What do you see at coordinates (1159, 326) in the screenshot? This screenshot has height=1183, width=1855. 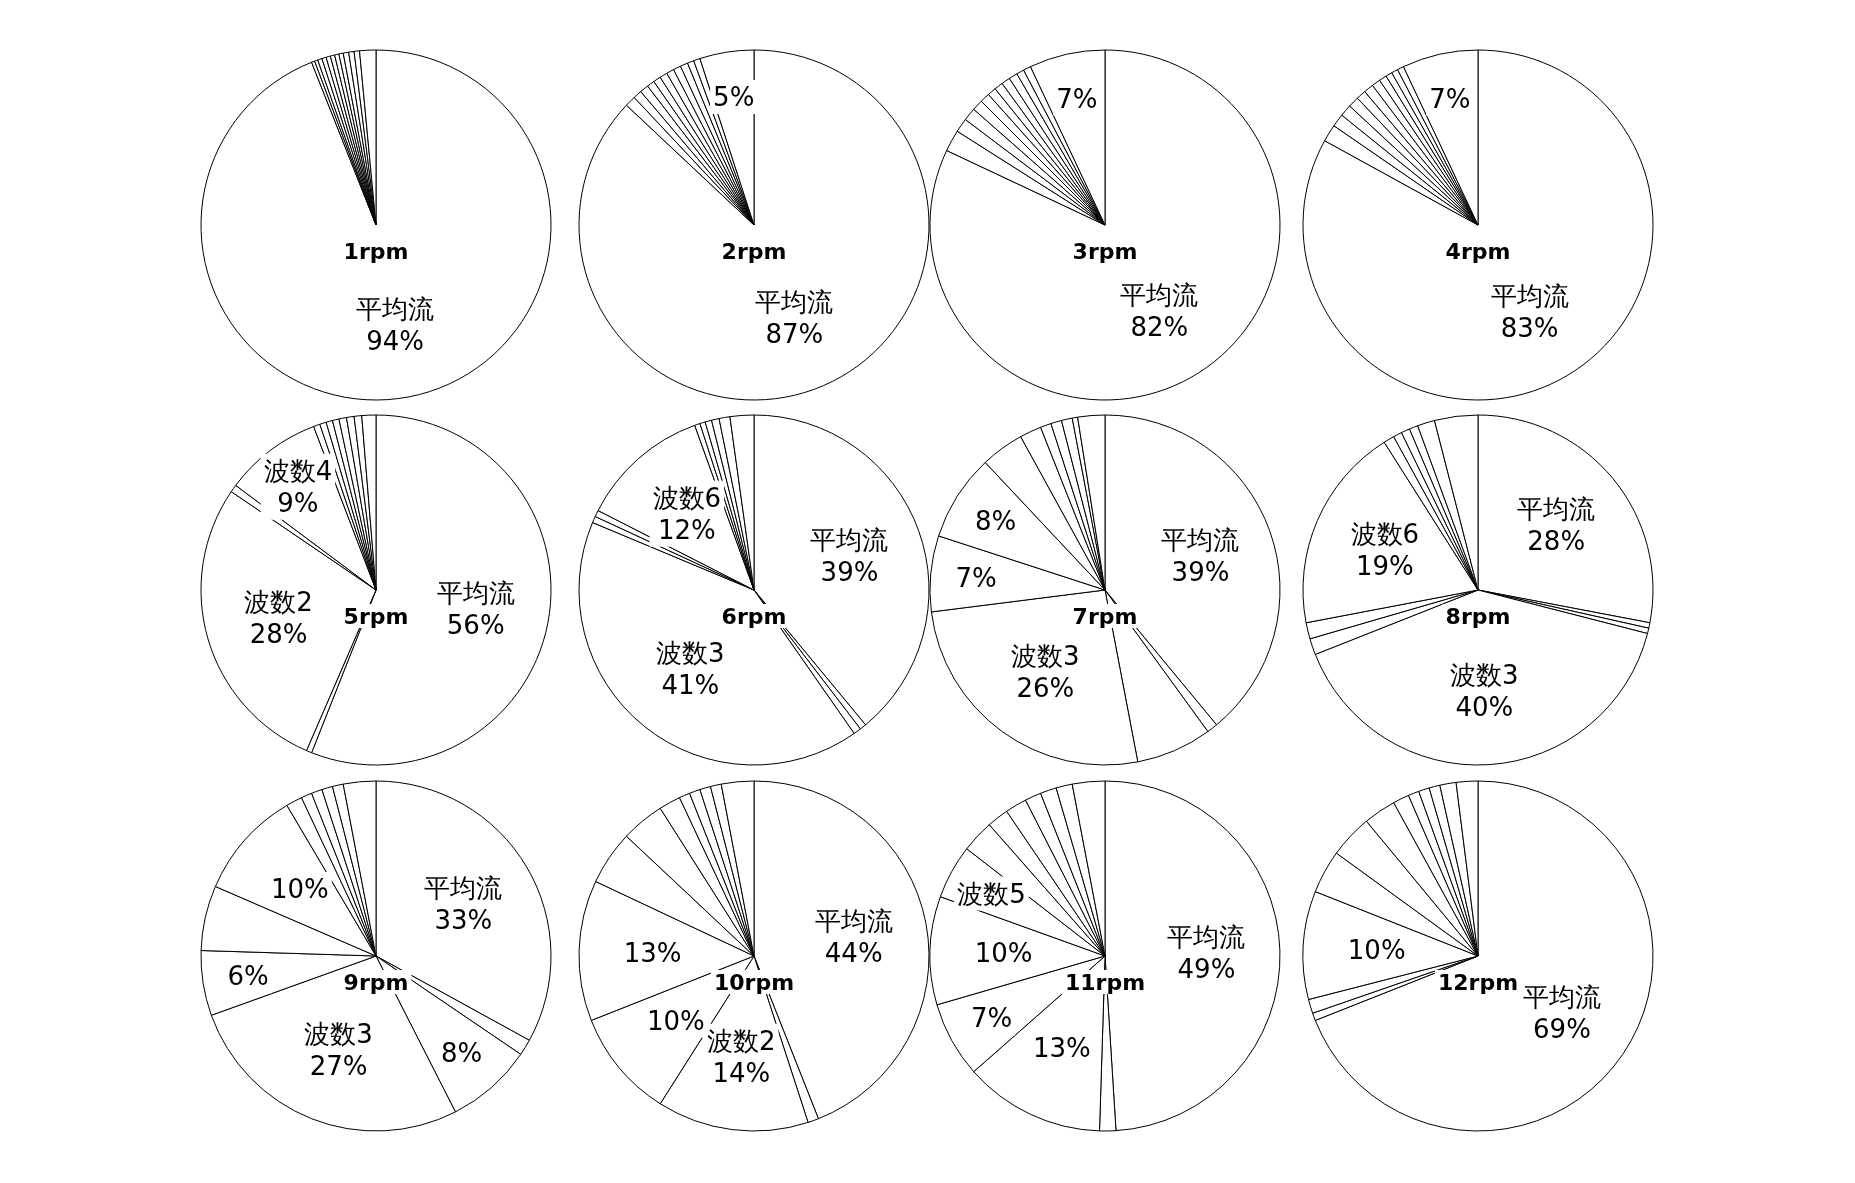 I see `data-label: 82%` at bounding box center [1159, 326].